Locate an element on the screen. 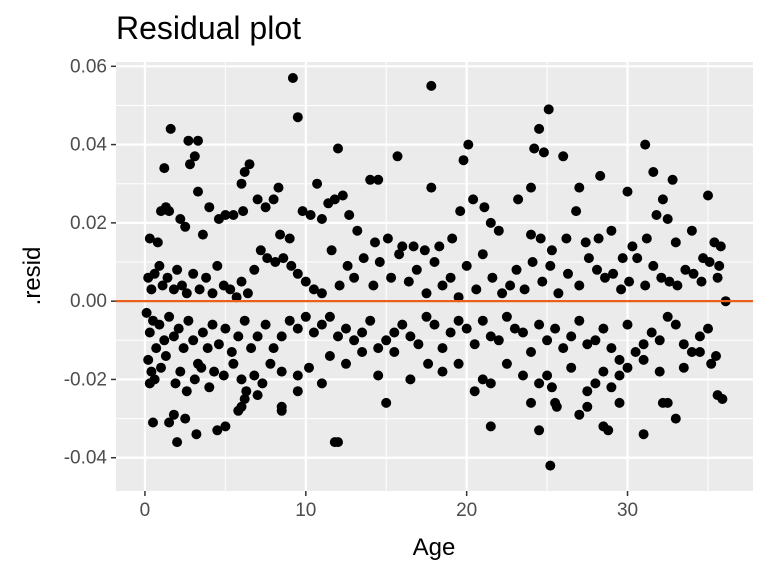 The width and height of the screenshot is (768, 576). x-tick-label: 30 is located at coordinates (627, 510).